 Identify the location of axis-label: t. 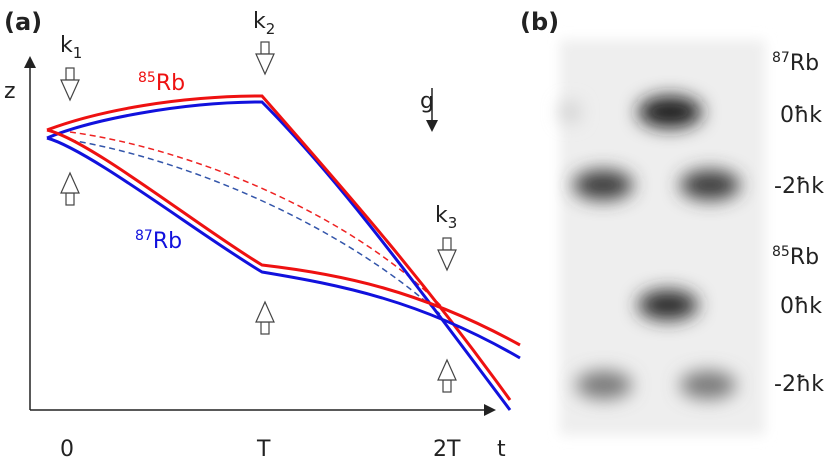
(501, 449).